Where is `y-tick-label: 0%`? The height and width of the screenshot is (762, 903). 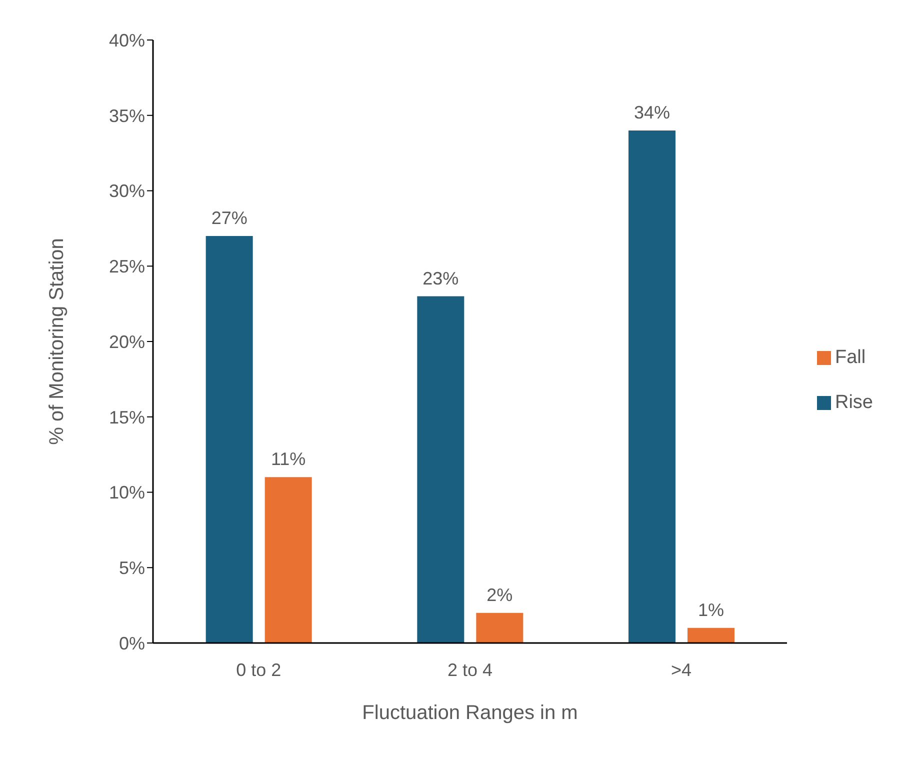 y-tick-label: 0% is located at coordinates (131, 643).